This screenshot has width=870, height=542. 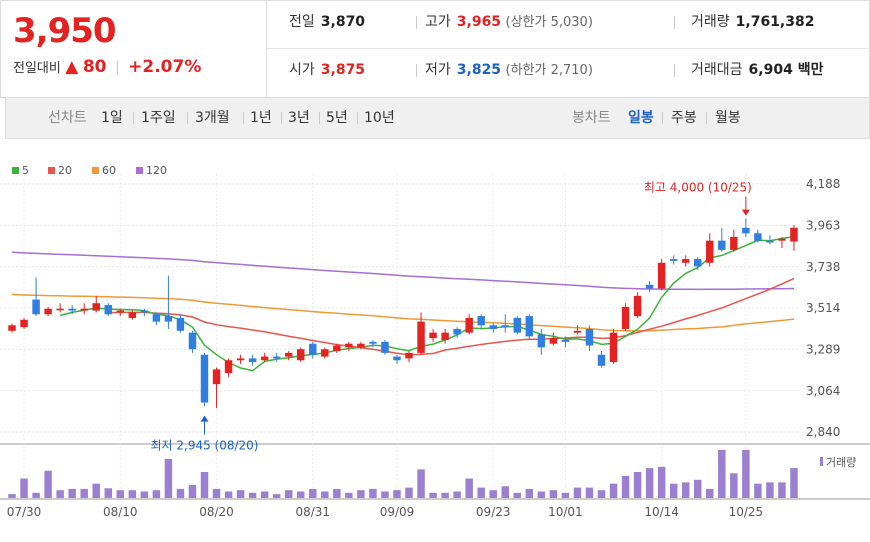 What do you see at coordinates (65, 170) in the screenshot?
I see `legend-entry: 20` at bounding box center [65, 170].